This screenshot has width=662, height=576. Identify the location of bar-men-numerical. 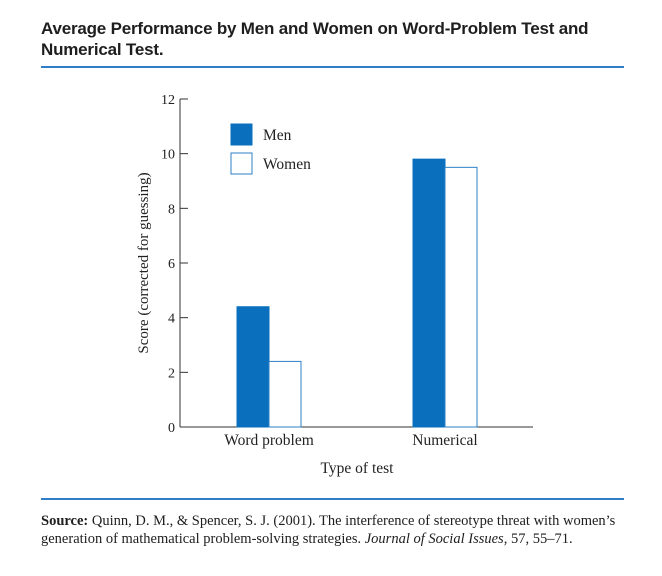
(429, 293).